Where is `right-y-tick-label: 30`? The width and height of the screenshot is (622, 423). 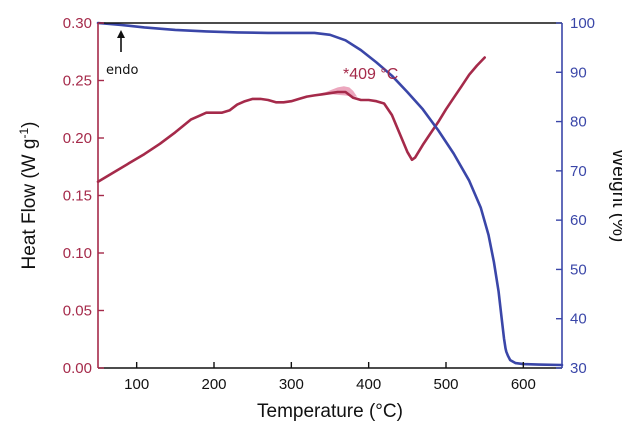 right-y-tick-label: 30 is located at coordinates (578, 368).